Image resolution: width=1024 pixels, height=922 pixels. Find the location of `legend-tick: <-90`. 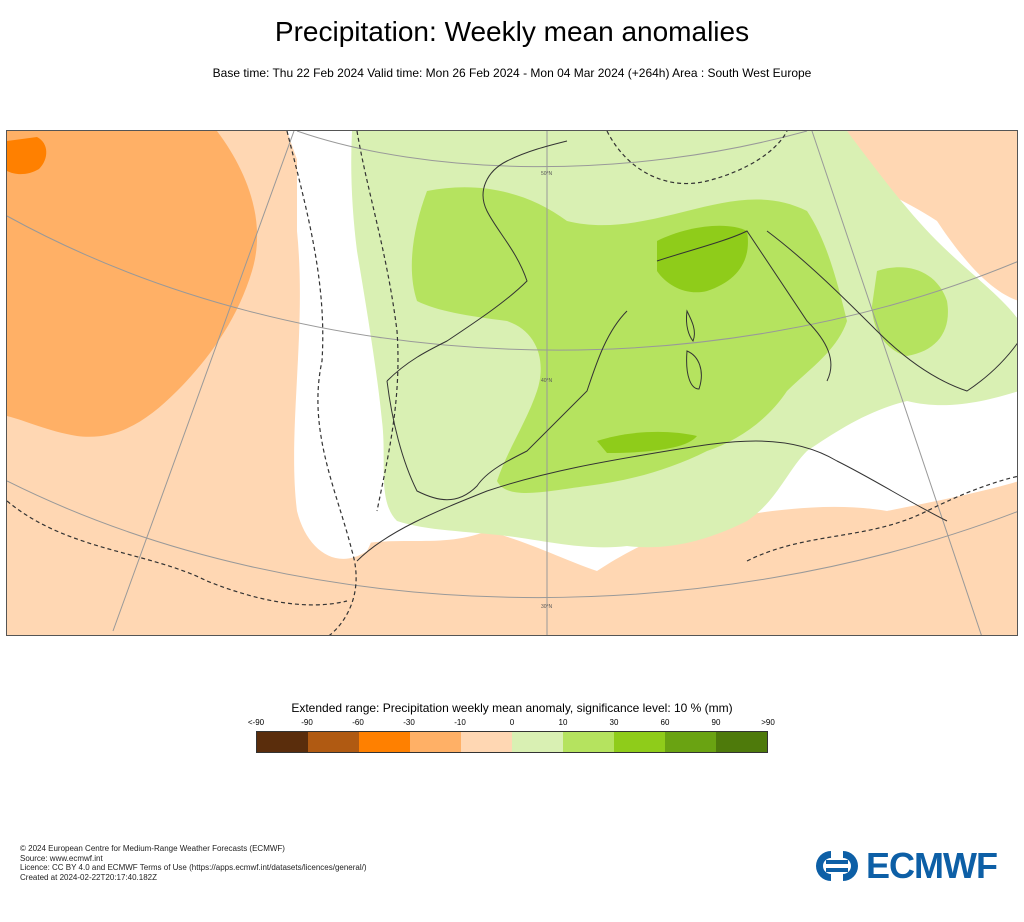

legend-tick: <-90 is located at coordinates (256, 722).